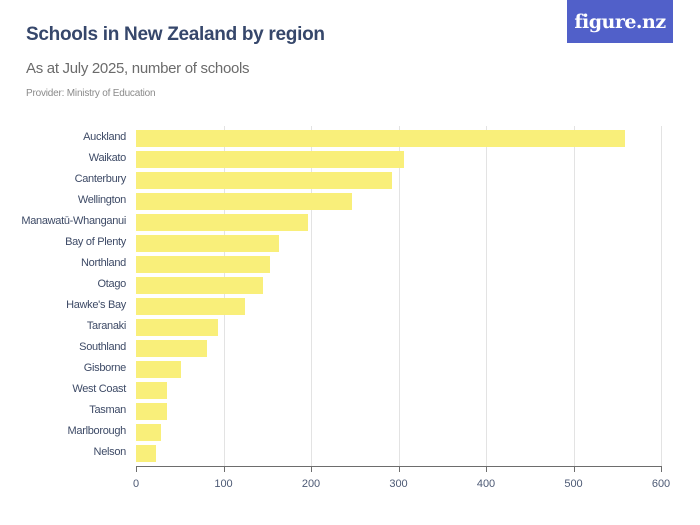 This screenshot has width=700, height=525. Describe the element at coordinates (112, 284) in the screenshot. I see `category-label: Otago` at that location.